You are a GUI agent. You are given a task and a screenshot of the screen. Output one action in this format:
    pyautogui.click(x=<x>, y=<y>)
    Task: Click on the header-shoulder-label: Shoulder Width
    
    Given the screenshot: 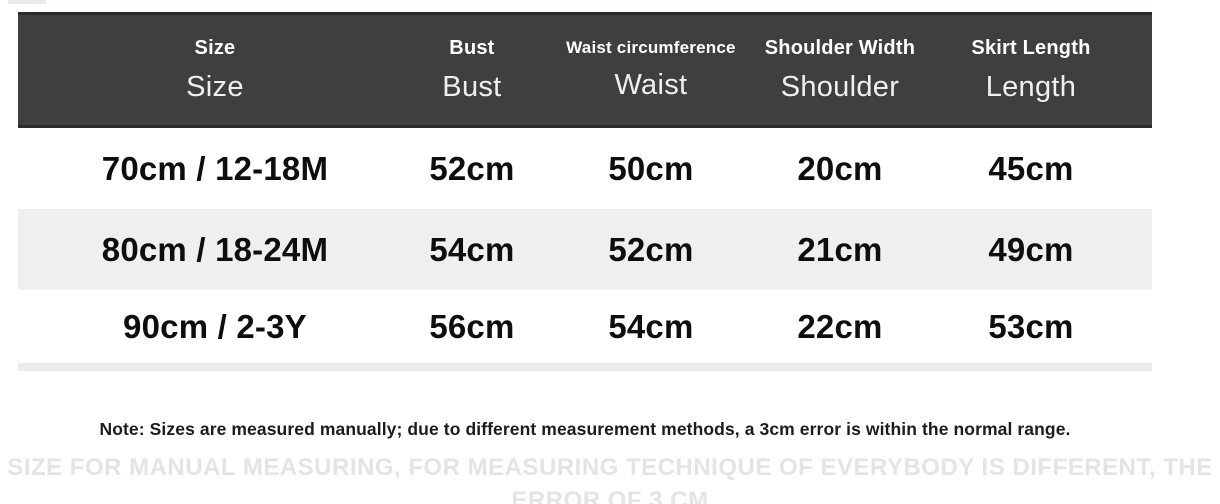 What is the action you would take?
    pyautogui.click(x=840, y=47)
    